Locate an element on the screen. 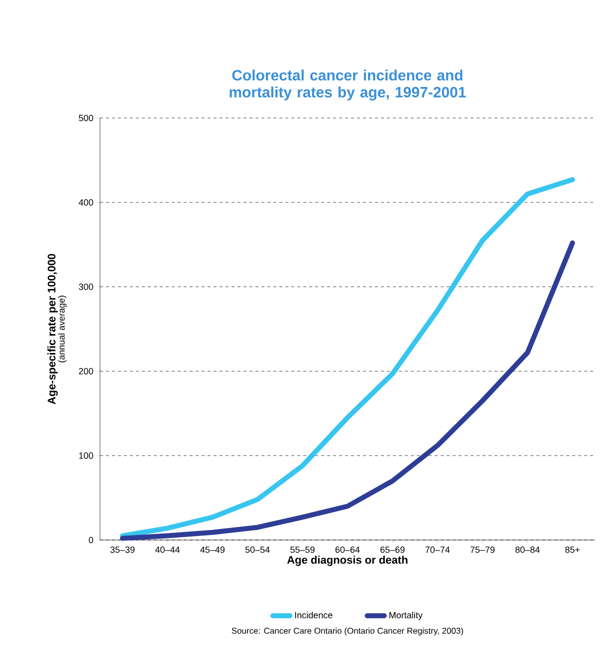  y-tick-label: 100 is located at coordinates (86, 455).